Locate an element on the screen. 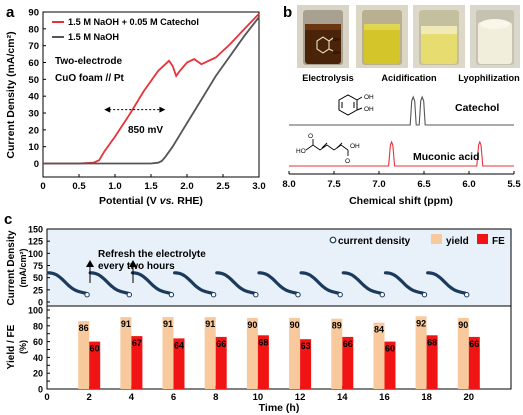  y-tick-label: 100 is located at coordinates (35, 311).